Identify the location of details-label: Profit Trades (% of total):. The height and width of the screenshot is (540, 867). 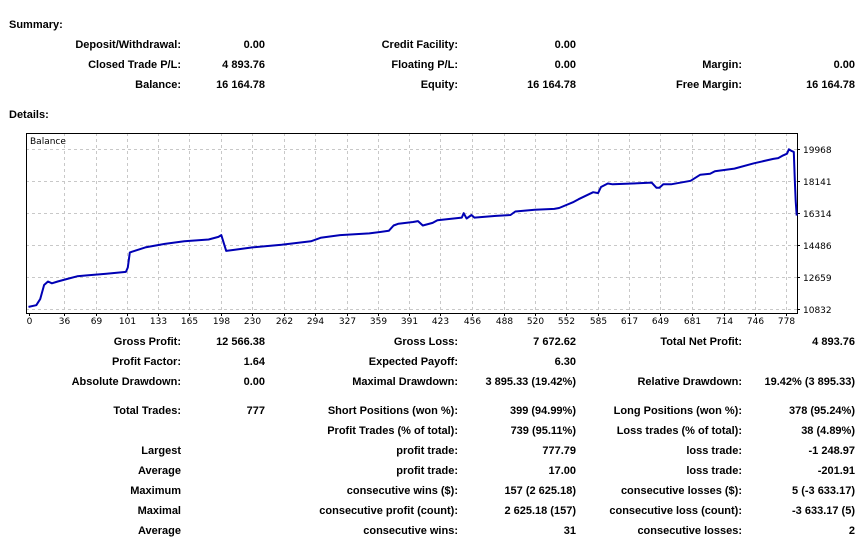
(392, 431).